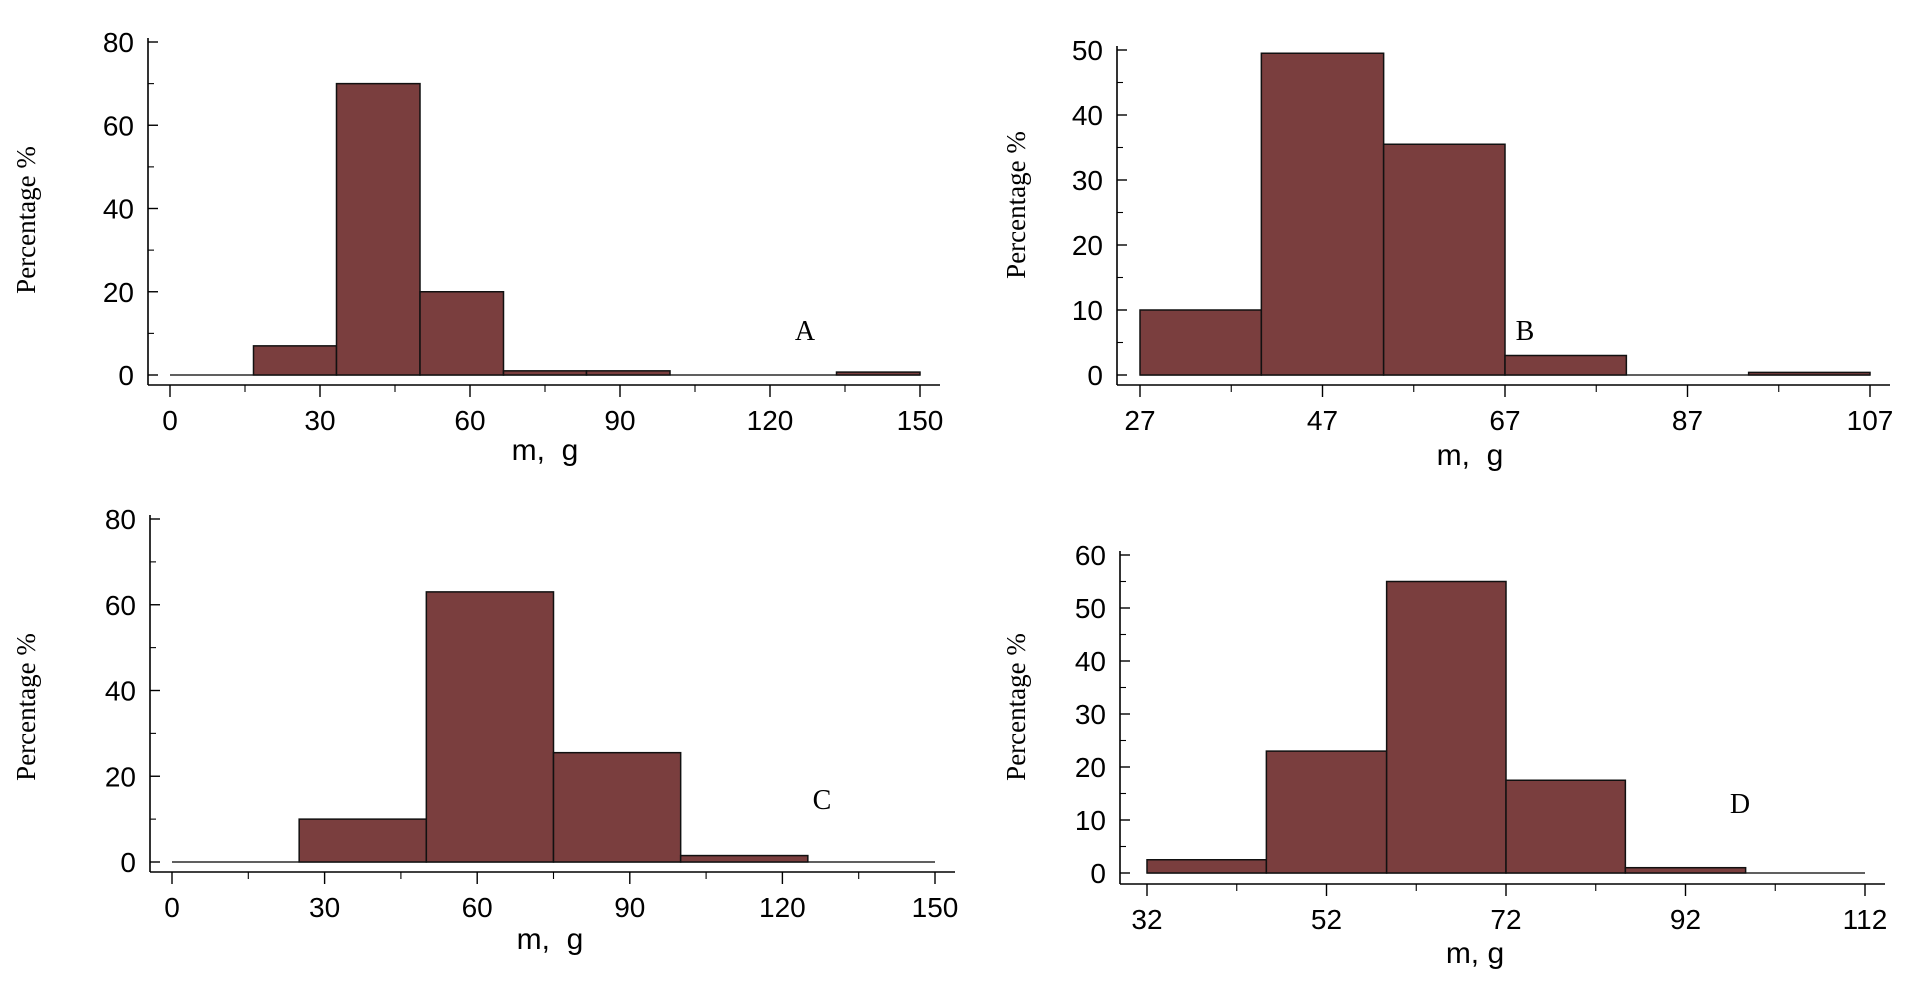 This screenshot has height=994, width=1911. Describe the element at coordinates (1685, 919) in the screenshot. I see `x-tick-label: 92` at that location.